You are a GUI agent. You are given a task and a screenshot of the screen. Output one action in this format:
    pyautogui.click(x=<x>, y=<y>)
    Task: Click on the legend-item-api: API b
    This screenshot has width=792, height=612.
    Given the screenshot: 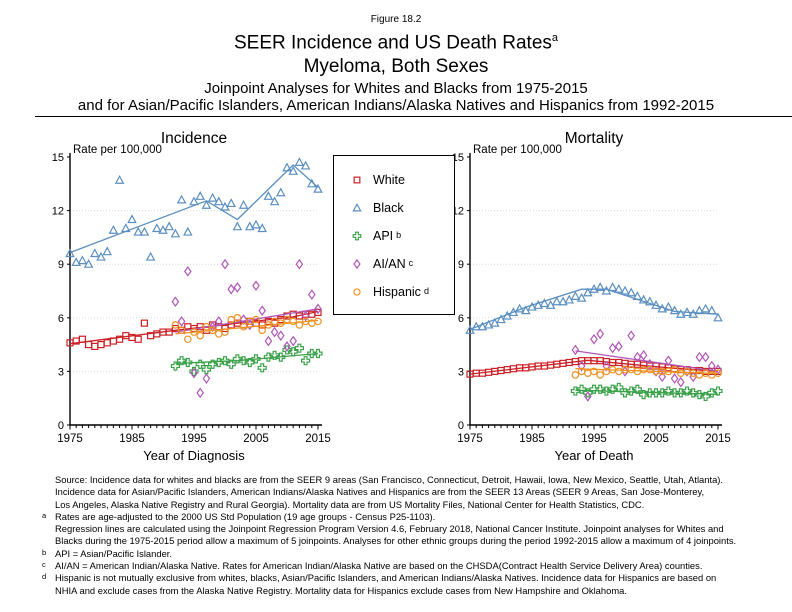 What is the action you would take?
    pyautogui.click(x=402, y=236)
    